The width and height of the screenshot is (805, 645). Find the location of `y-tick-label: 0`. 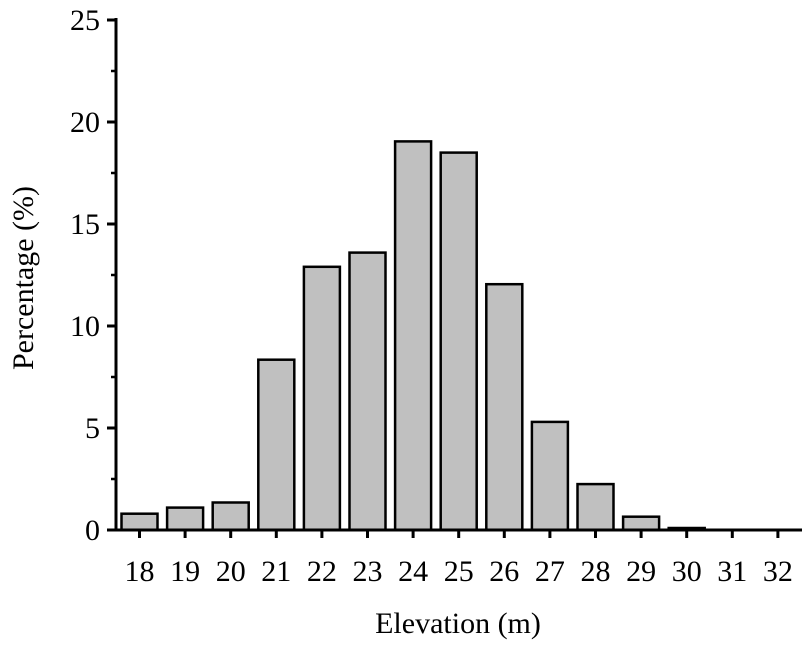

y-tick-label: 0 is located at coordinates (92, 530).